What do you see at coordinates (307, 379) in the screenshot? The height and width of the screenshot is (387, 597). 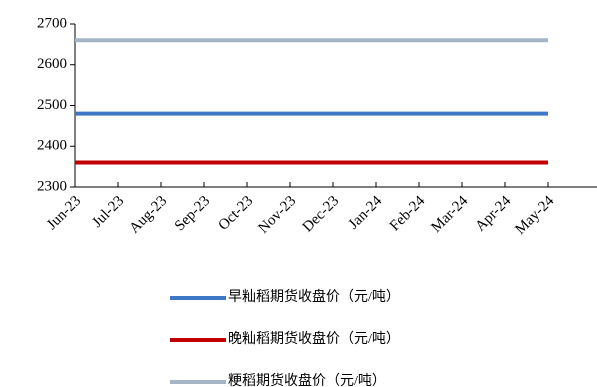 I see `legend-label: 粳稻期货收盘价（元/吨）` at bounding box center [307, 379].